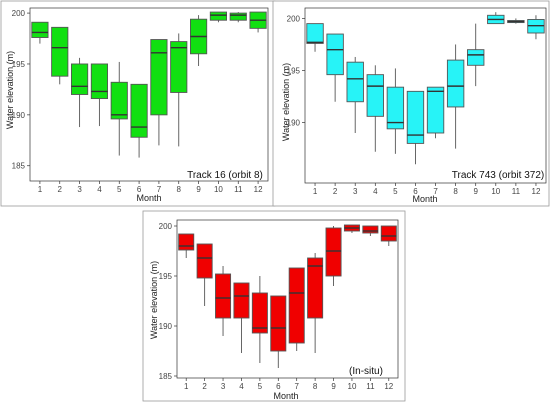 This screenshot has height=403, width=550. What do you see at coordinates (148, 198) in the screenshot?
I see `panel1-xlabel: Month` at bounding box center [148, 198].